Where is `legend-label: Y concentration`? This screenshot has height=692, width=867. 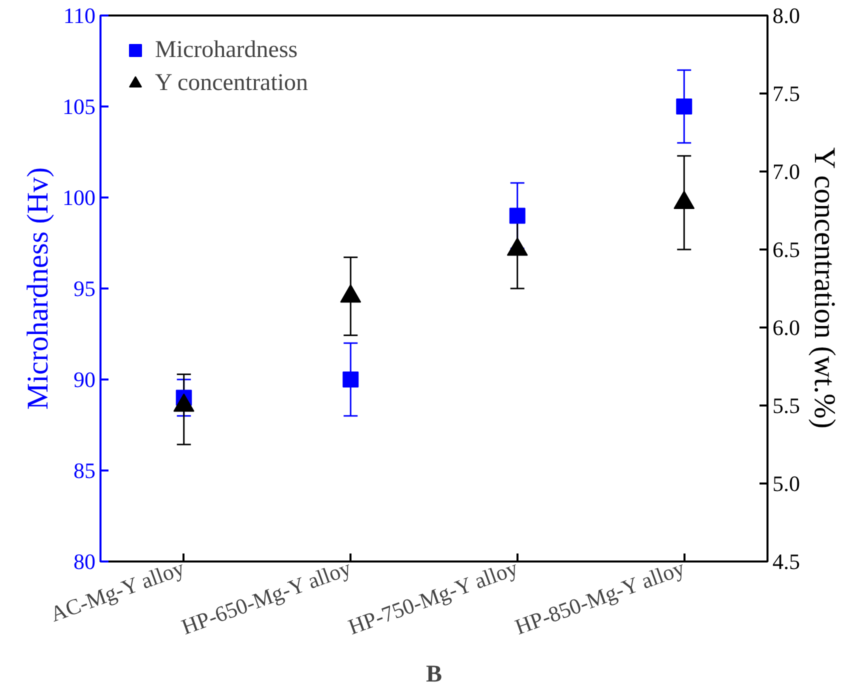 legend-label: Y concentration is located at coordinates (231, 83).